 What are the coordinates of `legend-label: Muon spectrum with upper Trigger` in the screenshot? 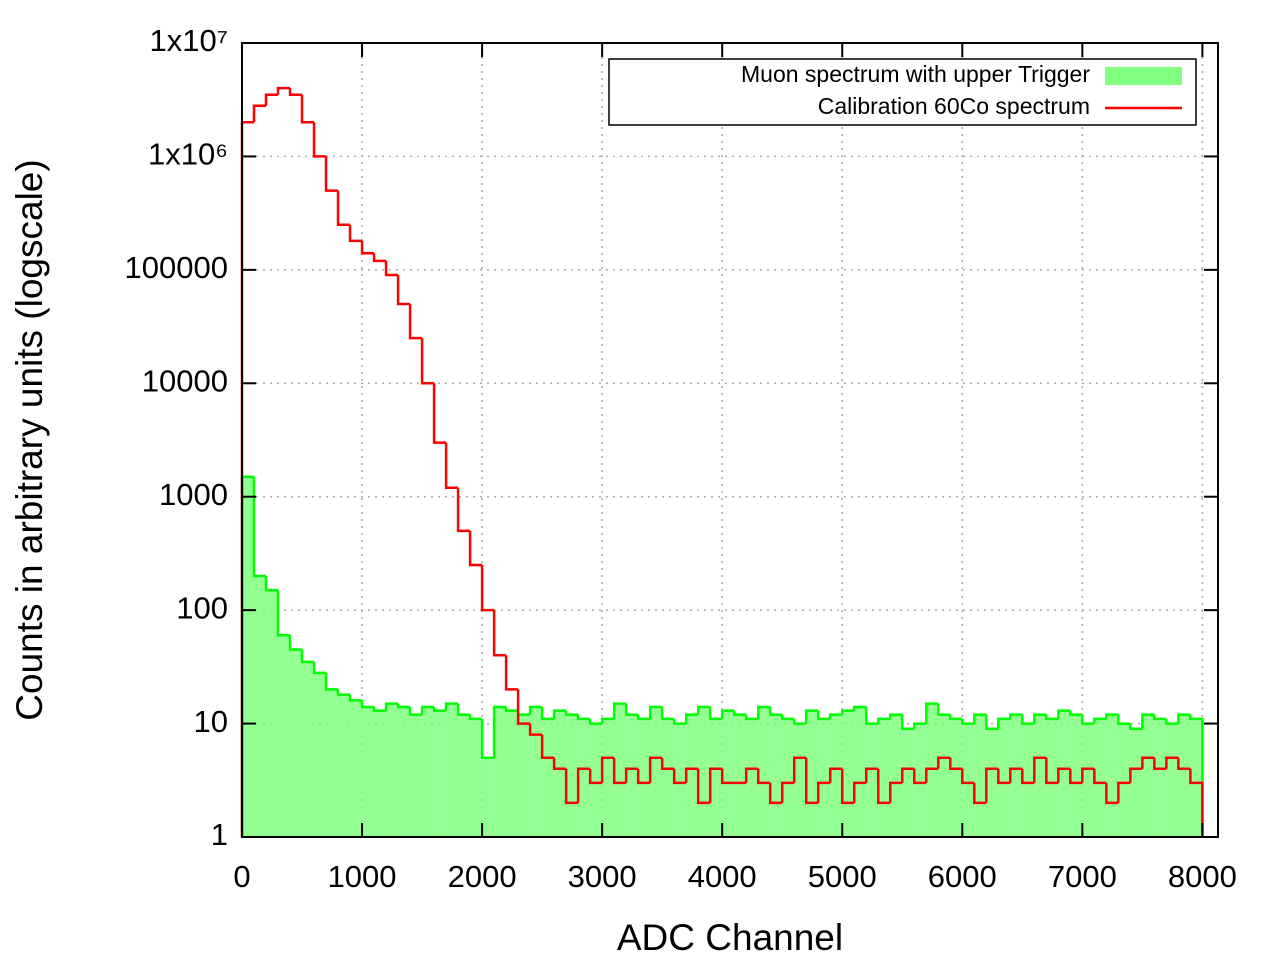 It's located at (915, 74).